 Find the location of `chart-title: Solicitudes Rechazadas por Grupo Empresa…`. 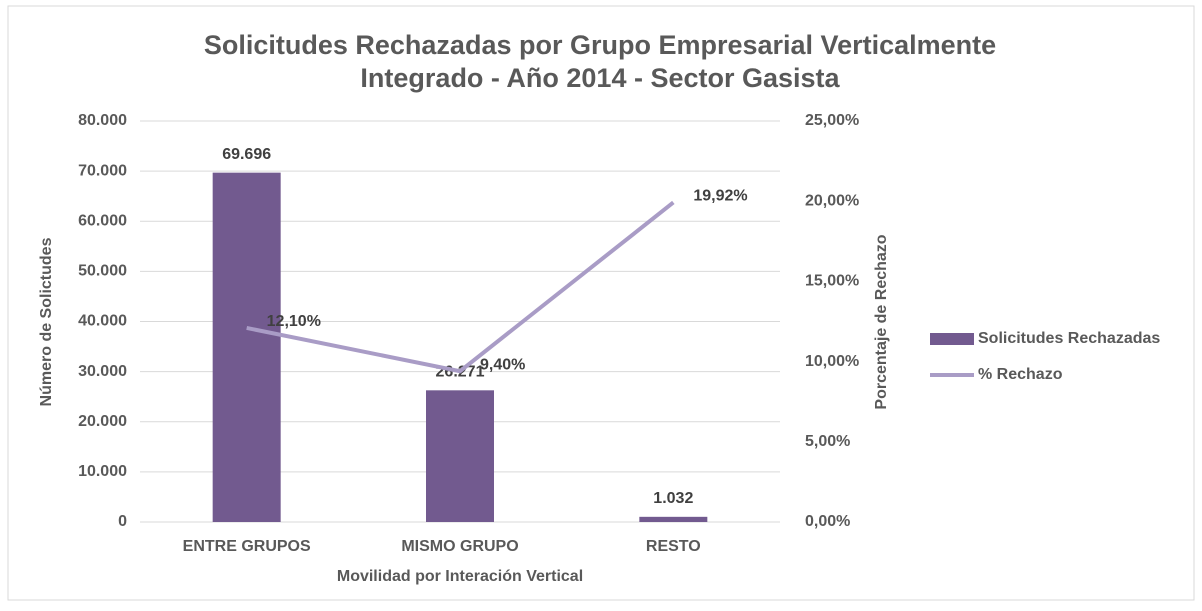

chart-title: Solicitudes Rechazadas por Grupo Empresa… is located at coordinates (600, 45).